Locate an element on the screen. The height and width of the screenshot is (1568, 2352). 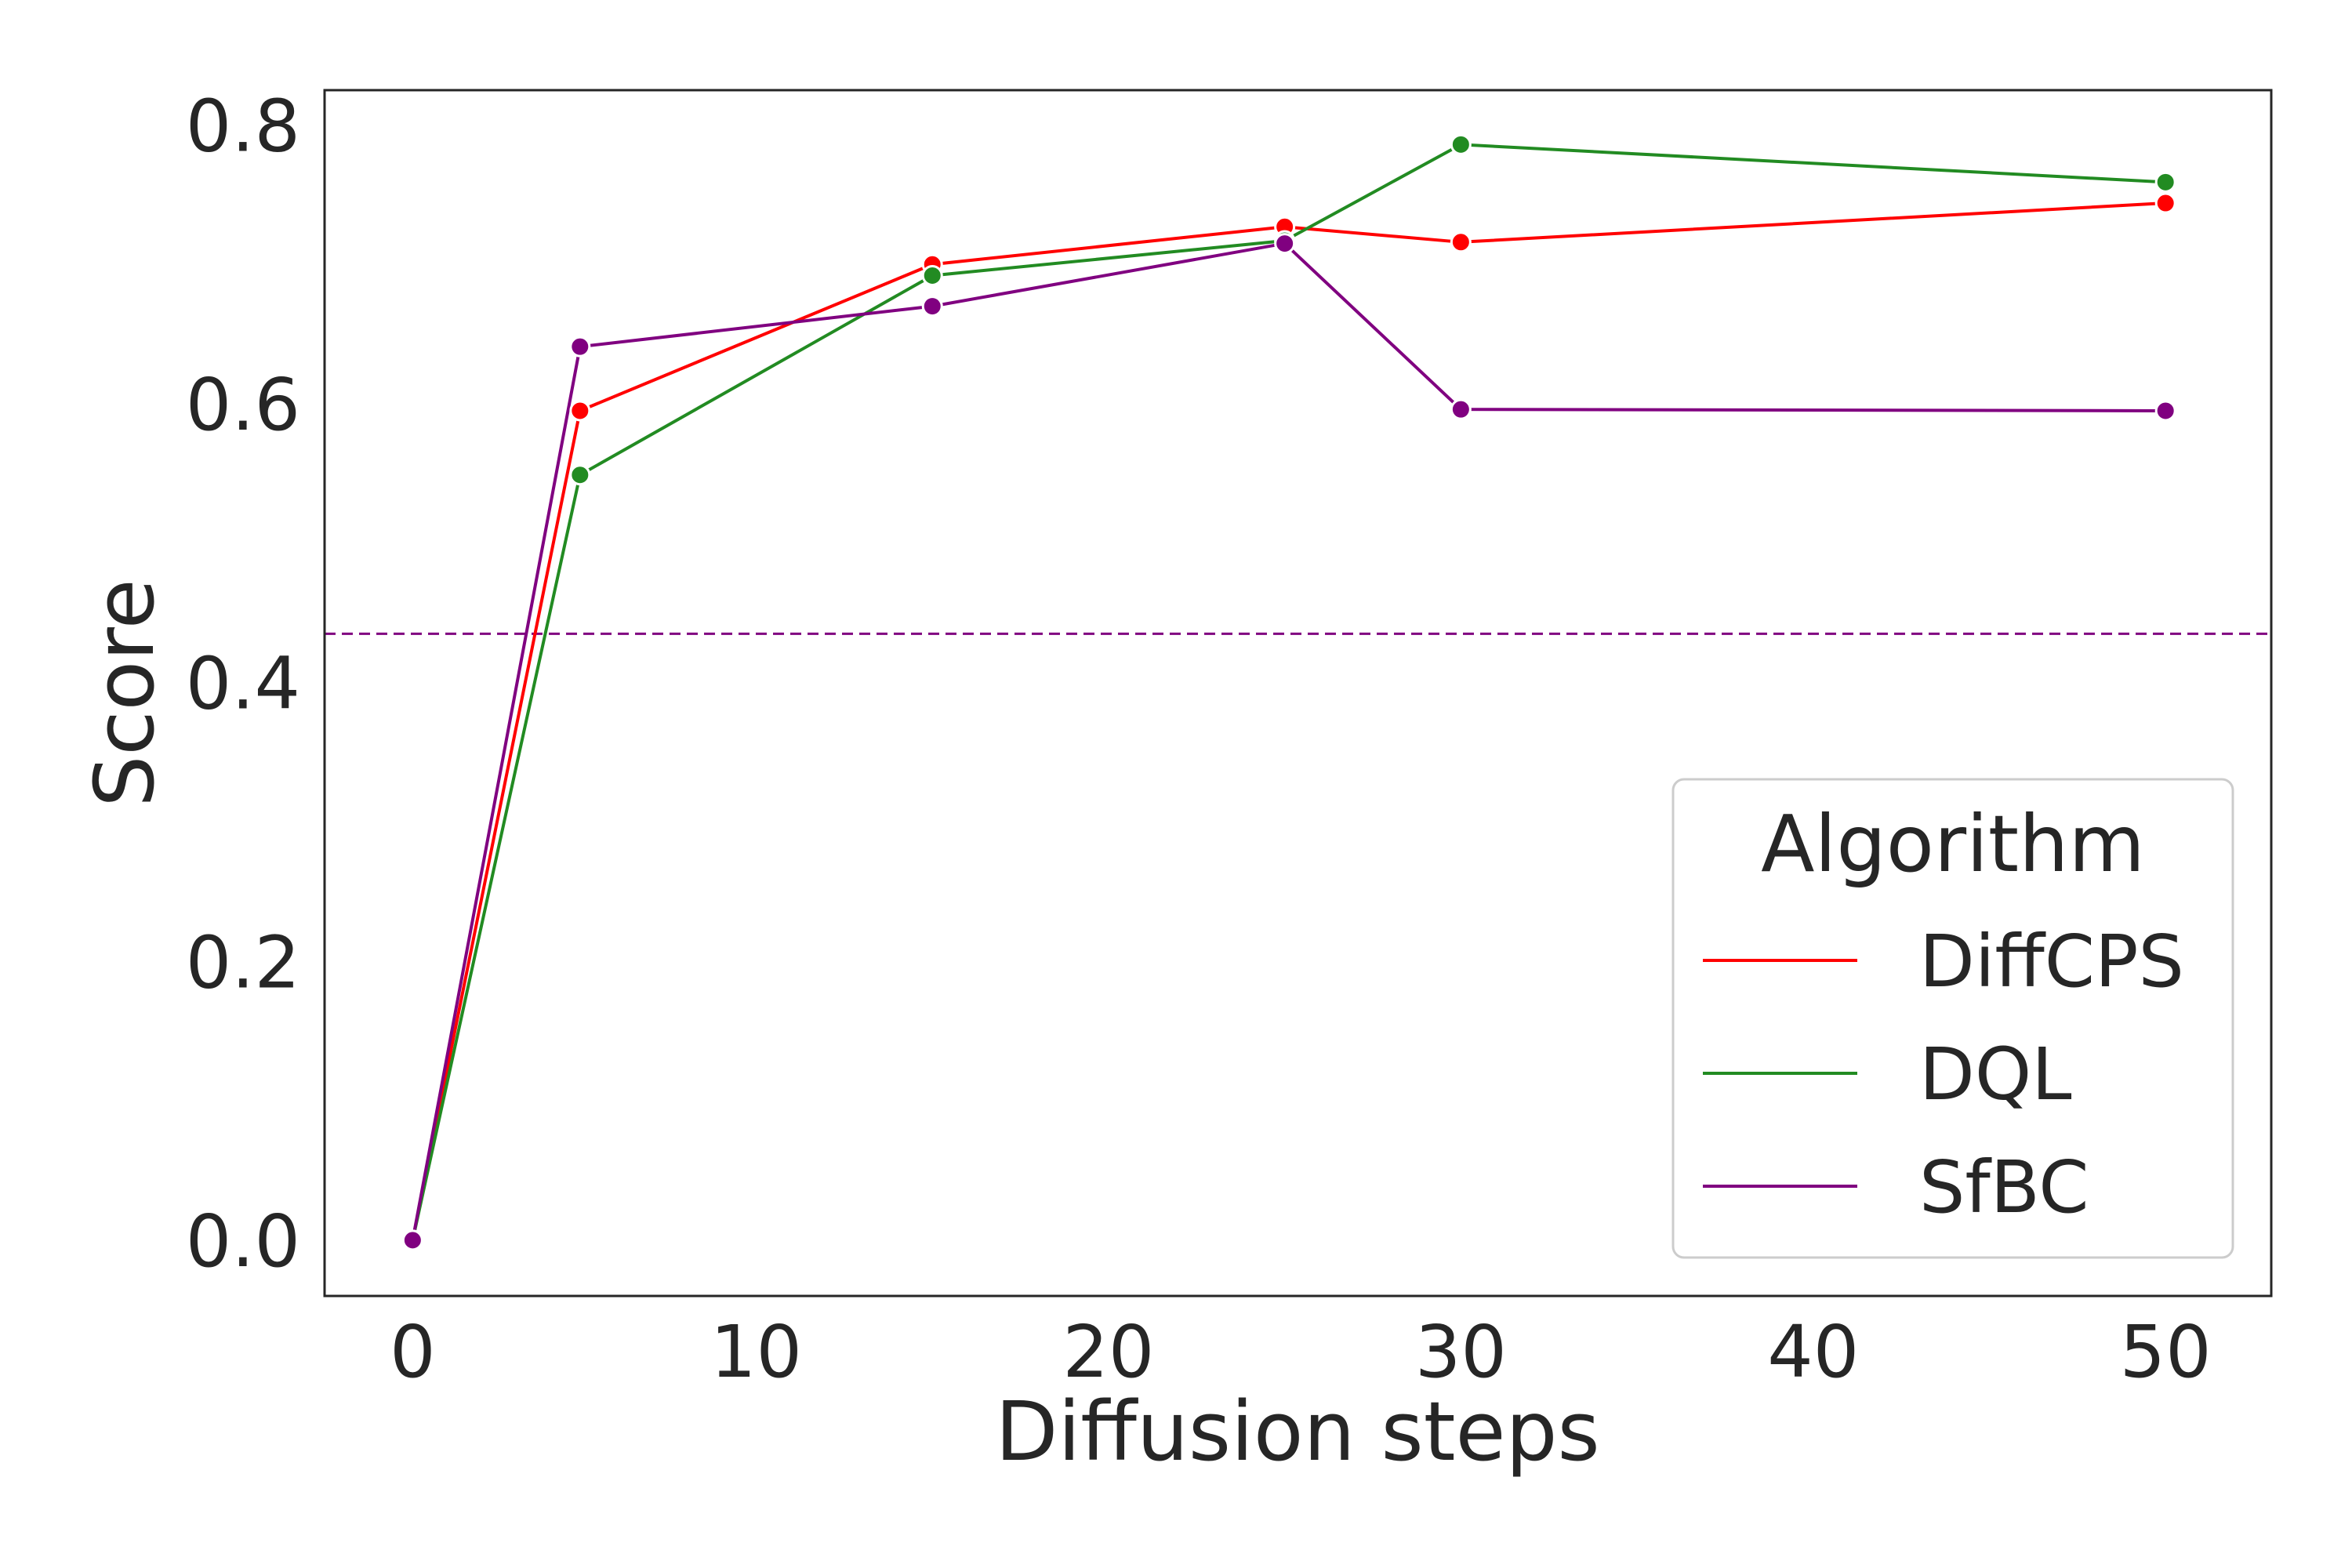
legend-label-dql: DQL is located at coordinates (1995, 1074).